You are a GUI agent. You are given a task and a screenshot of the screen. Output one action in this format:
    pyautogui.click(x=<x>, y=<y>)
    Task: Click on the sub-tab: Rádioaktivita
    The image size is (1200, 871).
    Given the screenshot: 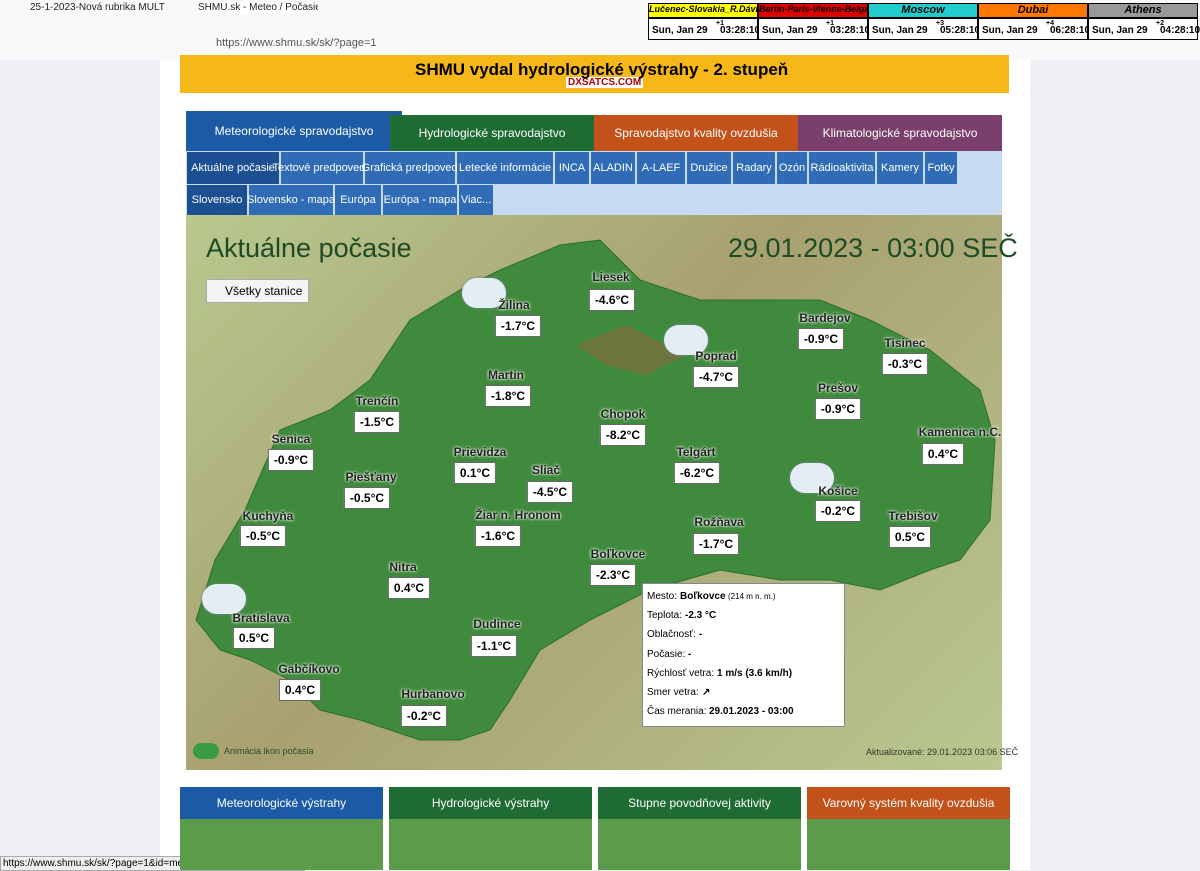 What is the action you would take?
    pyautogui.click(x=842, y=168)
    